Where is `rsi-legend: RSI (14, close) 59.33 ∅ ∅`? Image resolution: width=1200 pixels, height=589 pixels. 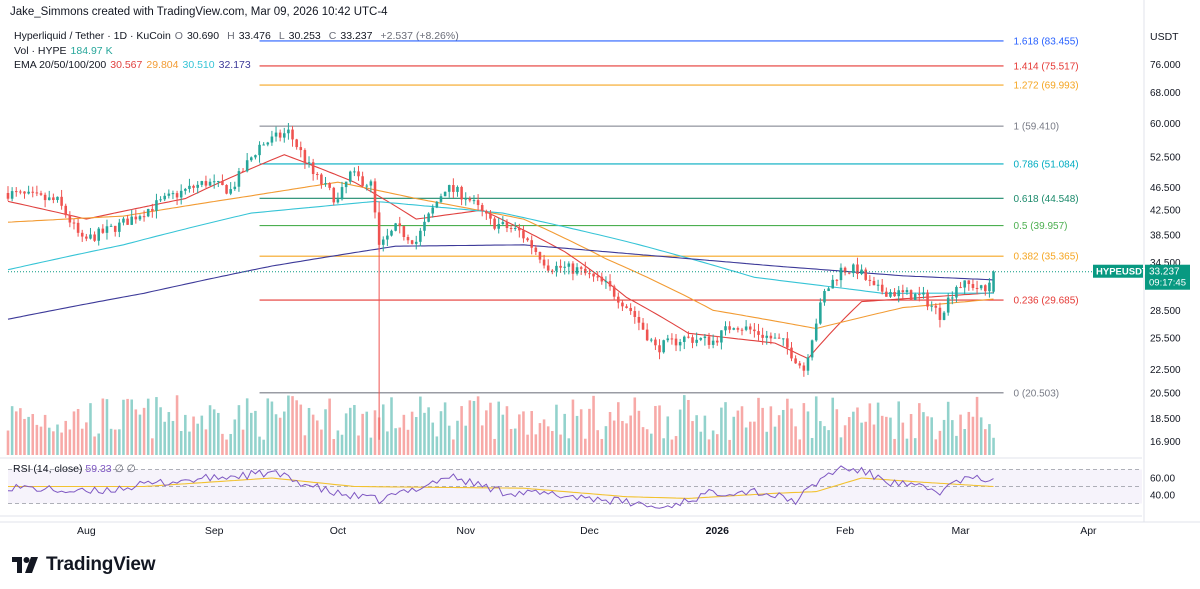 rsi-legend: RSI (14, close) 59.33 ∅ ∅ is located at coordinates (74, 469).